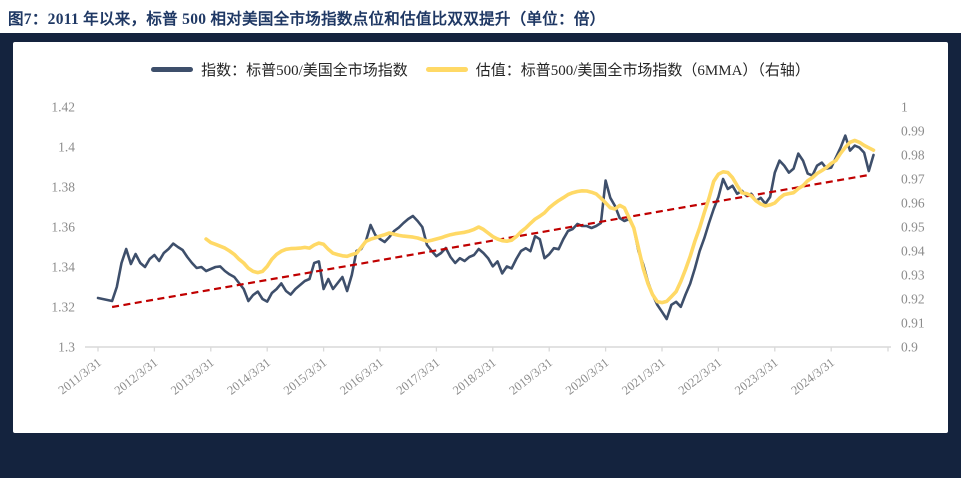 This screenshot has width=961, height=478. Describe the element at coordinates (530, 376) in the screenshot. I see `svg-text: 2019/3/31` at that location.